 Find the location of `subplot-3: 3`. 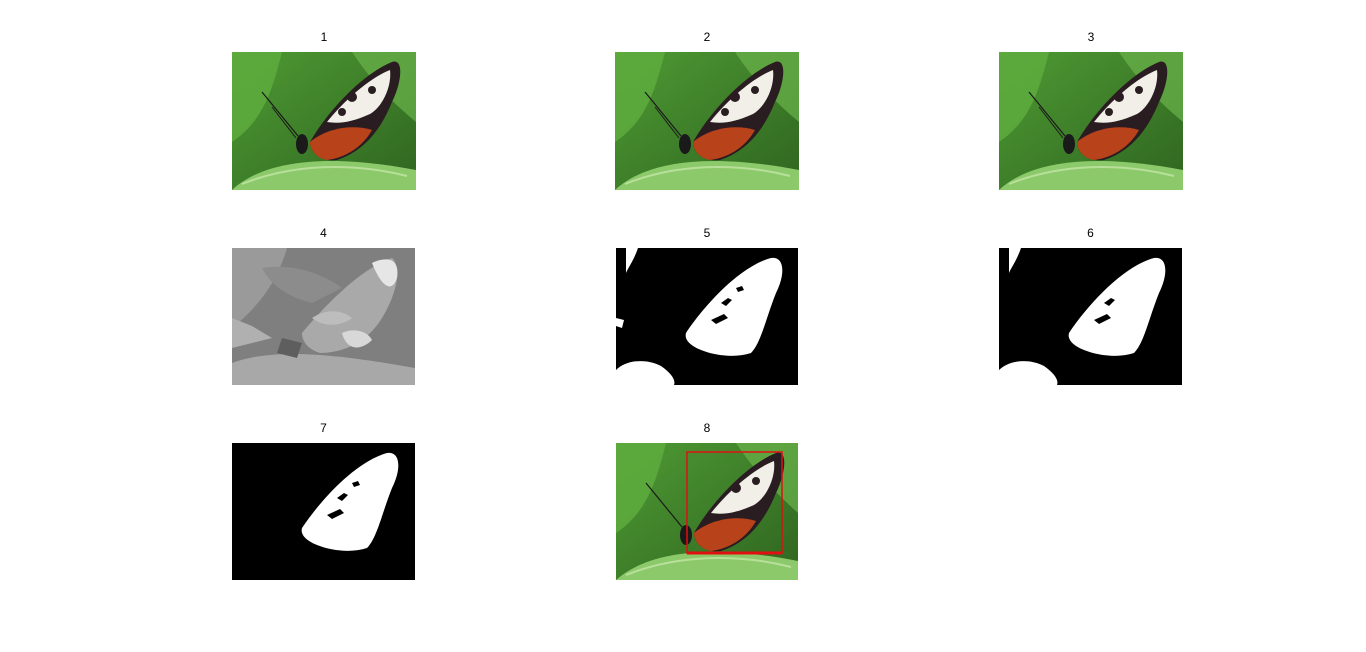

subplot-3: 3 is located at coordinates (1091, 110).